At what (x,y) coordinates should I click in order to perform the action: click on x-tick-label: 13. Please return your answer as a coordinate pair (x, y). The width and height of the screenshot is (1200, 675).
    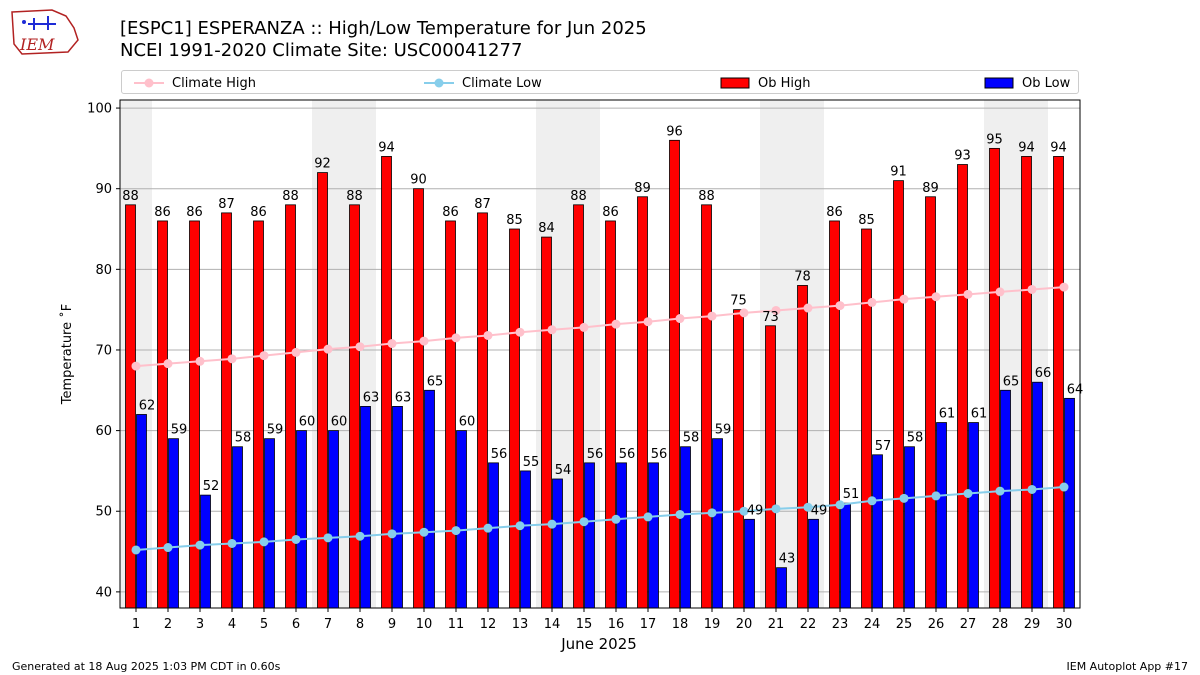
    Looking at the image, I should click on (520, 624).